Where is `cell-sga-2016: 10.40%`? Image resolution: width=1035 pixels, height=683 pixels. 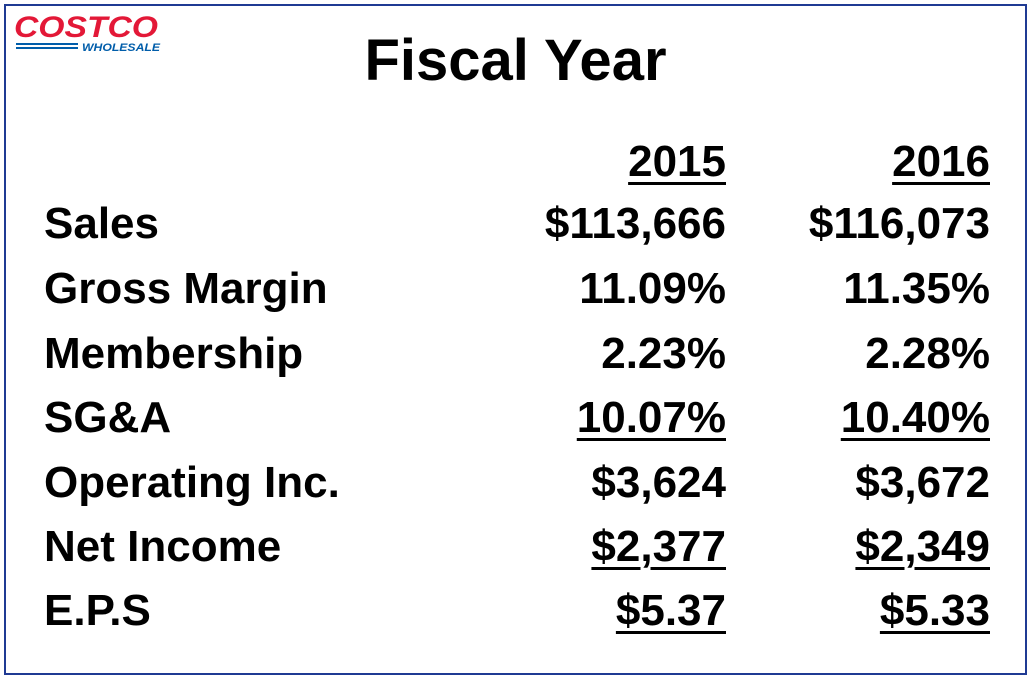
cell-sga-2016: 10.40% is located at coordinates (915, 417).